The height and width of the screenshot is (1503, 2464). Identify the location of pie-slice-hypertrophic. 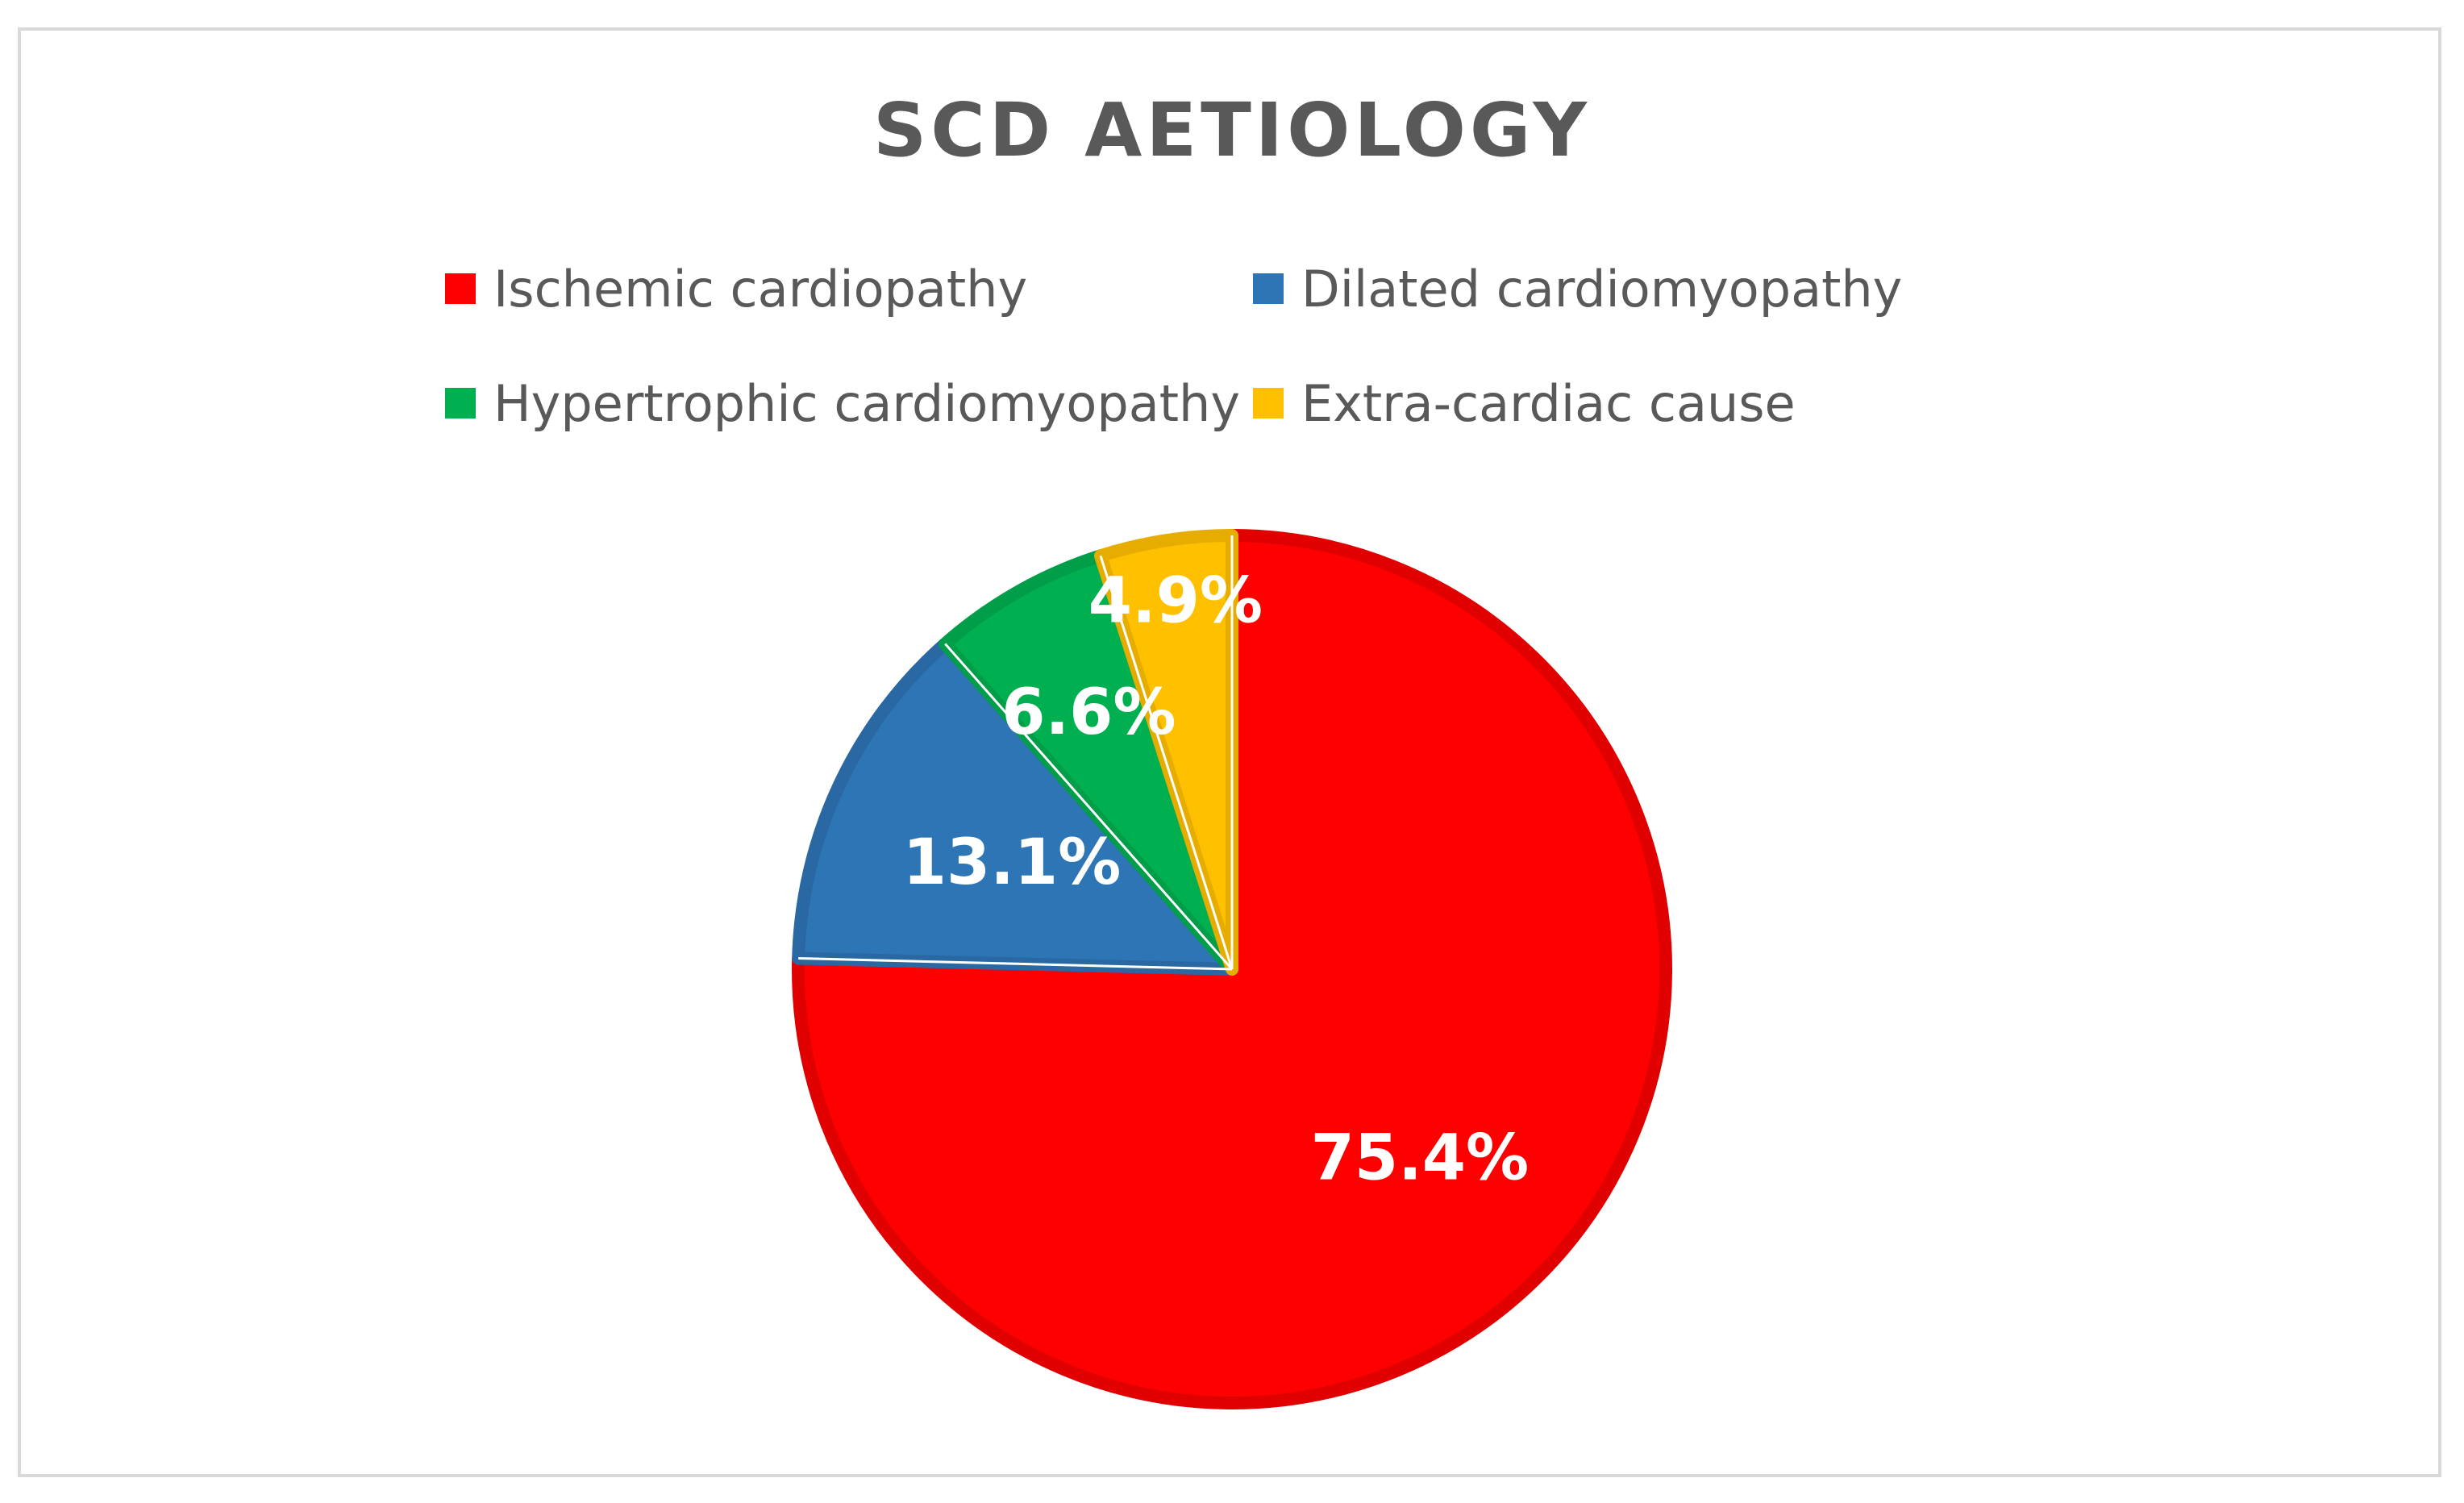
(1088, 762).